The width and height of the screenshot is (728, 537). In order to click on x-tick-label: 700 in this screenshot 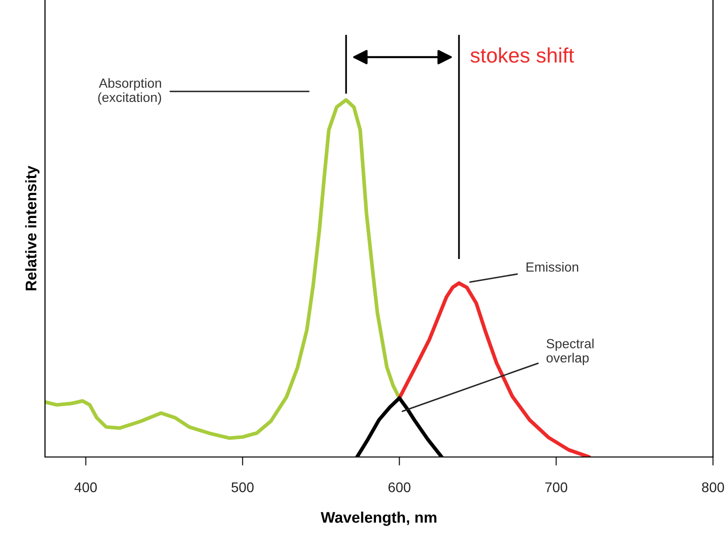, I will do `click(556, 487)`.